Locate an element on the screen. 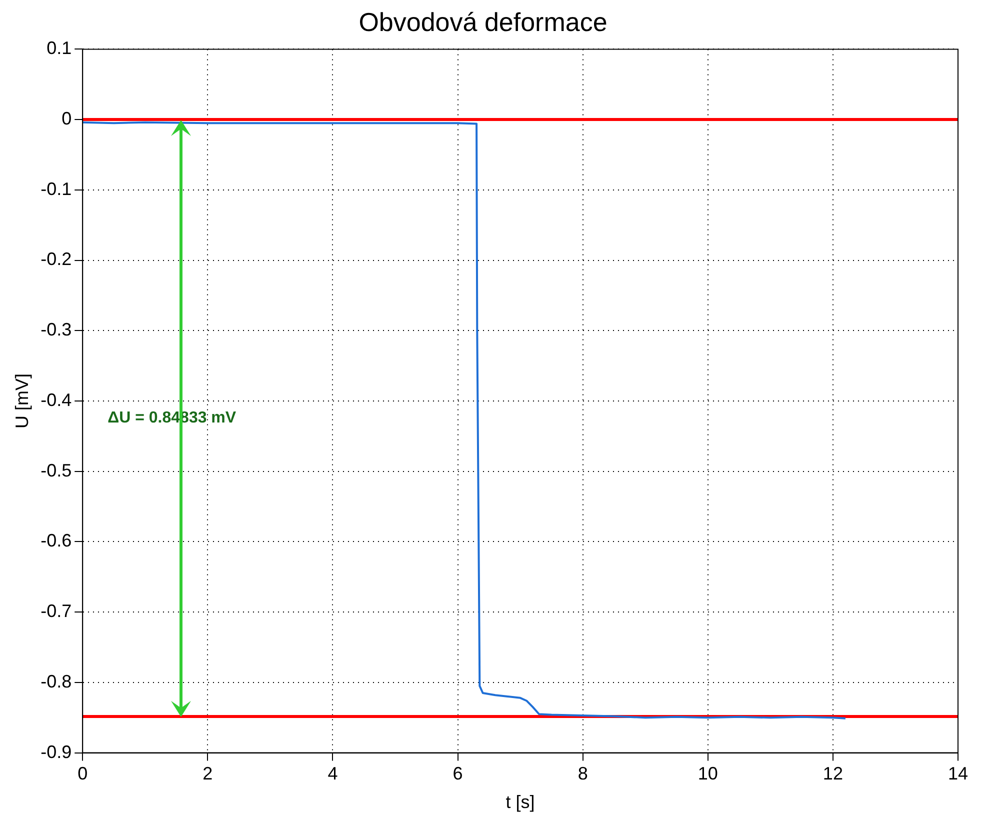 The height and width of the screenshot is (827, 992). y-tick-label: -0.9 is located at coordinates (56, 752).